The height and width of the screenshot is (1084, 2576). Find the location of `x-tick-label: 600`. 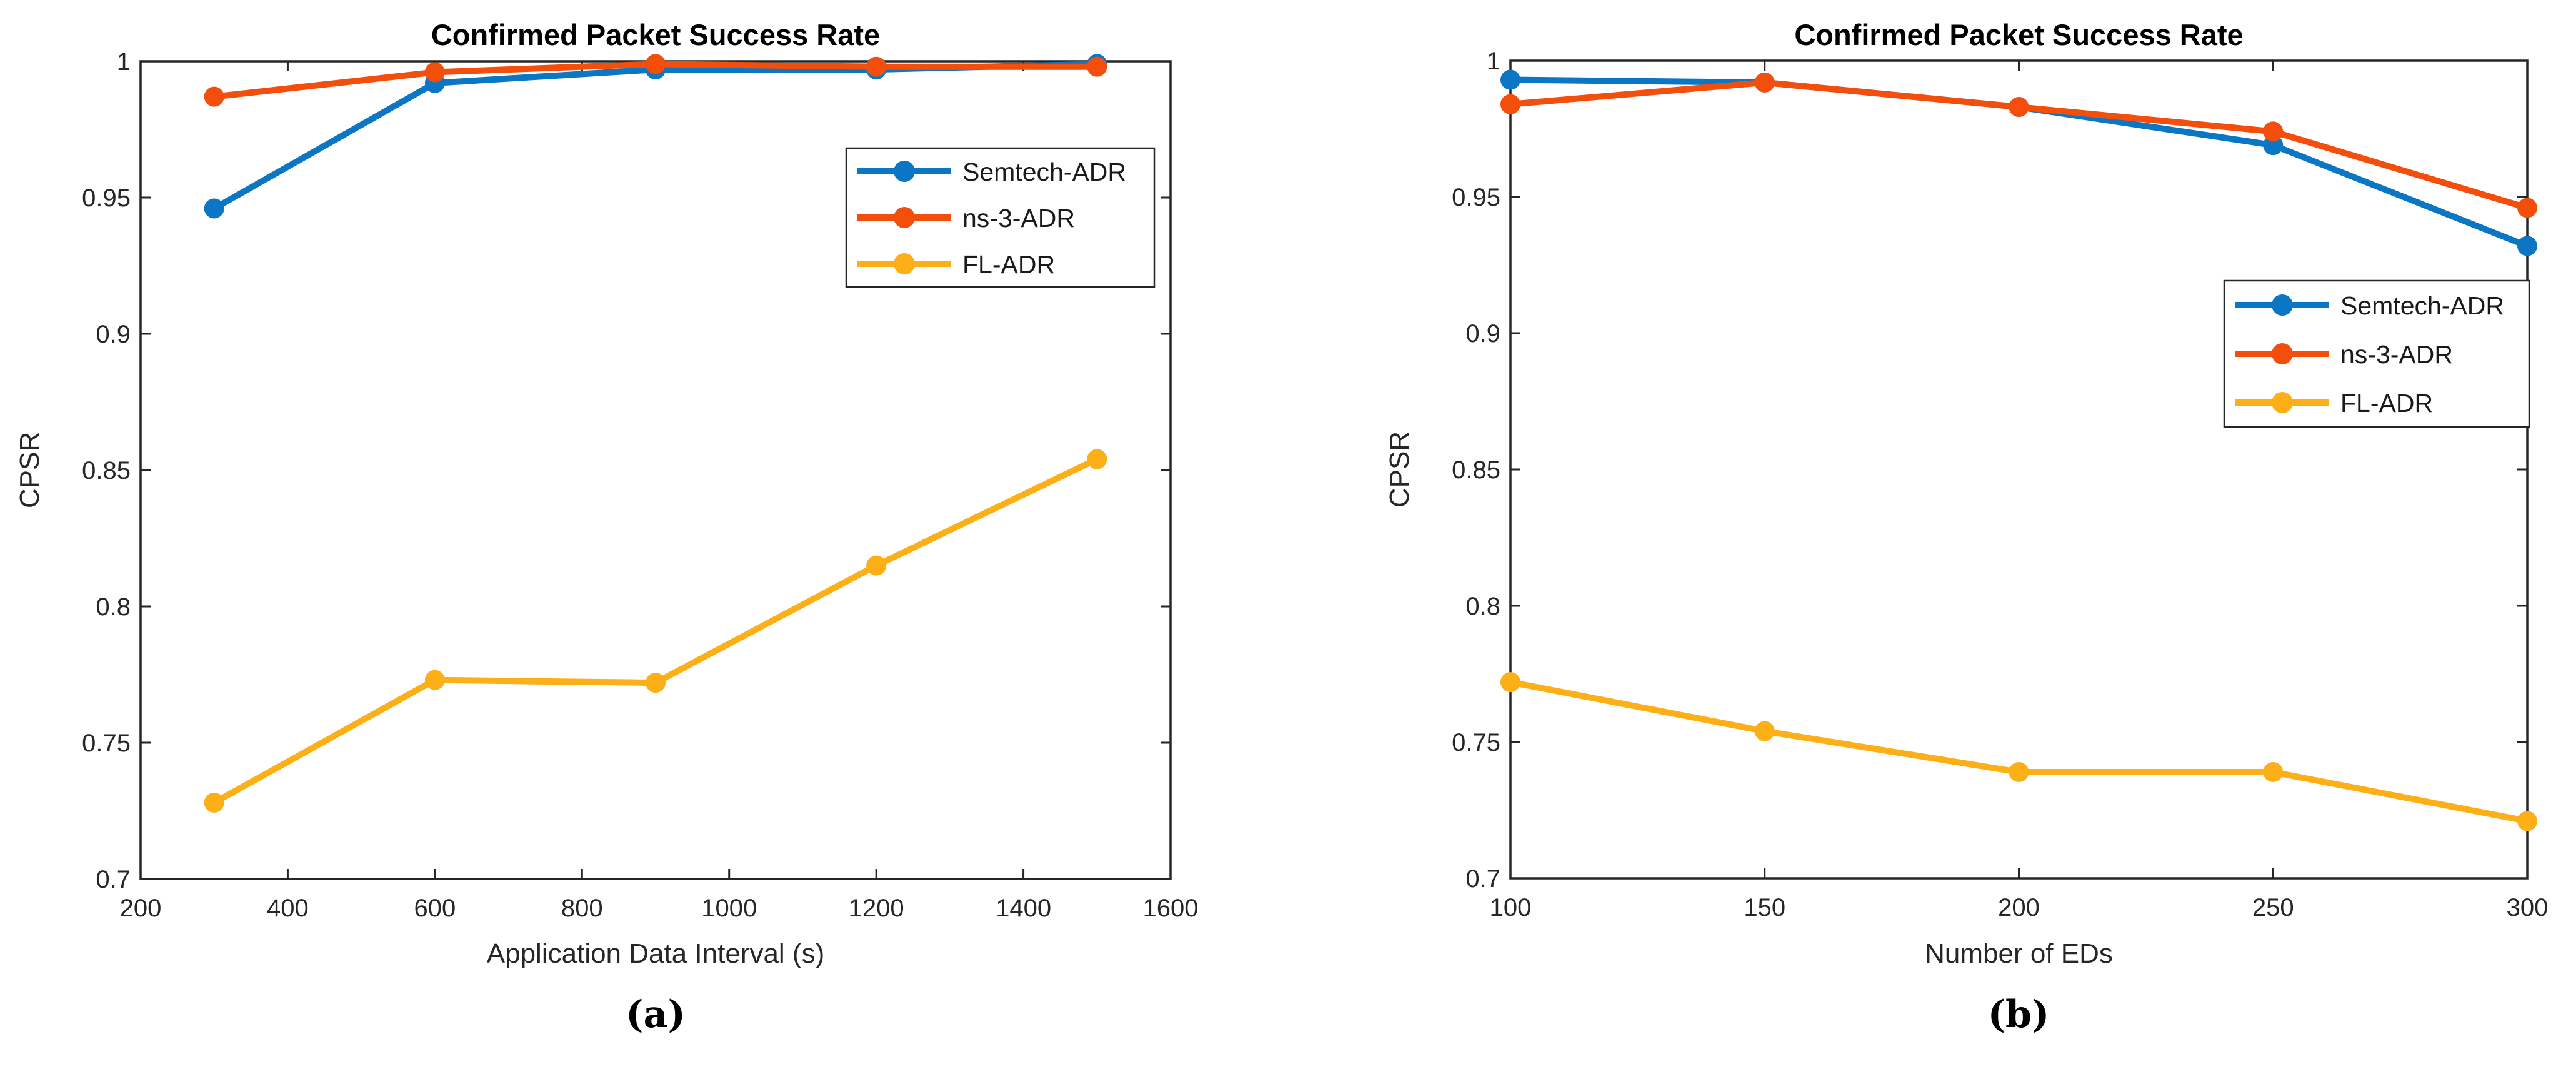

x-tick-label: 600 is located at coordinates (435, 908).